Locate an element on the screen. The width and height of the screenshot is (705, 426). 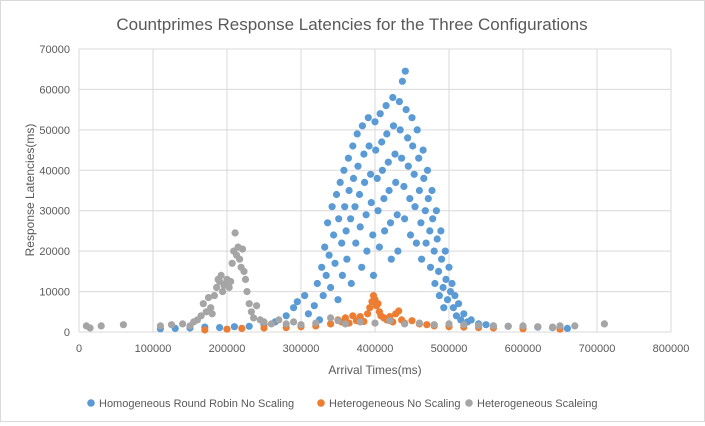
y-axis-tick-labels: 0 10000 20000 30000 40000 50000 60000 70000 is located at coordinates (54, 191).